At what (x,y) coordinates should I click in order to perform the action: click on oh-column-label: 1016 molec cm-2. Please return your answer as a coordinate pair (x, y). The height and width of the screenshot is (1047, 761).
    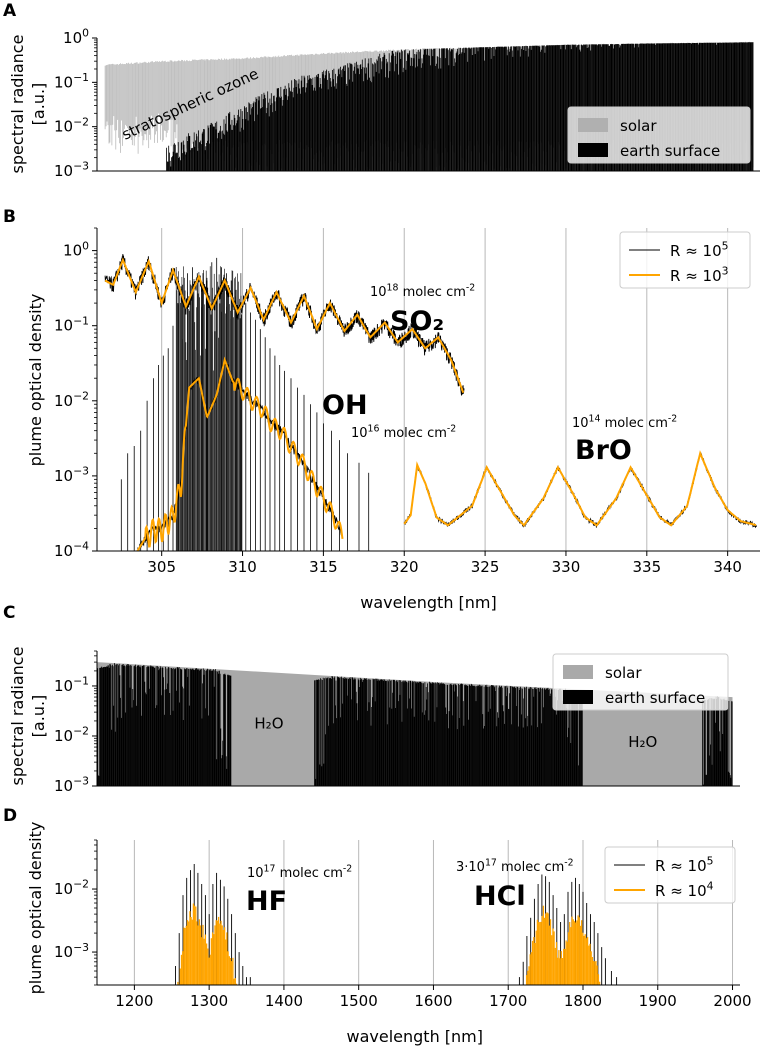
    Looking at the image, I should click on (403, 432).